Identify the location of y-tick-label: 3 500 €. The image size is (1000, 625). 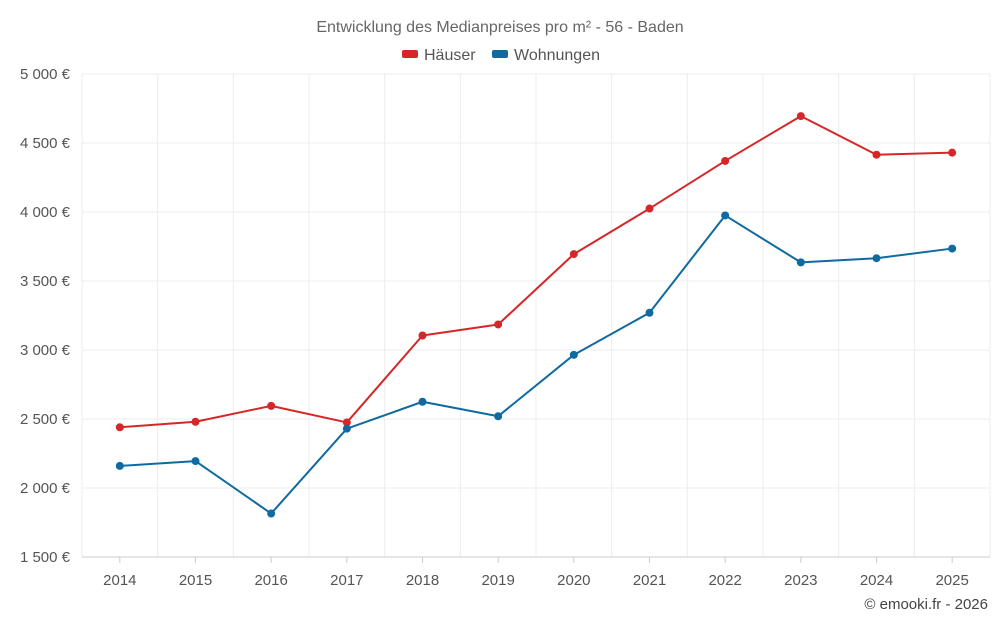
(45, 281).